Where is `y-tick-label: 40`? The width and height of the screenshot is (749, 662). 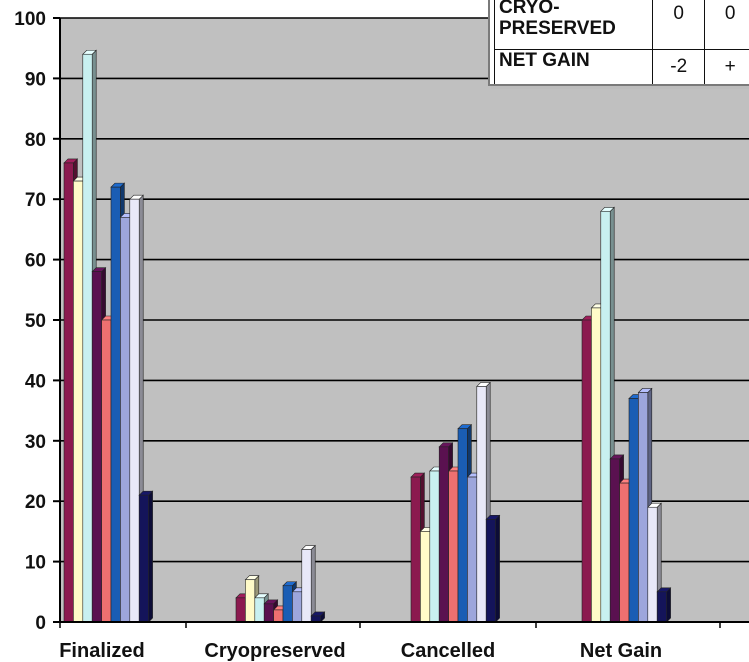 y-tick-label: 40 is located at coordinates (35, 381).